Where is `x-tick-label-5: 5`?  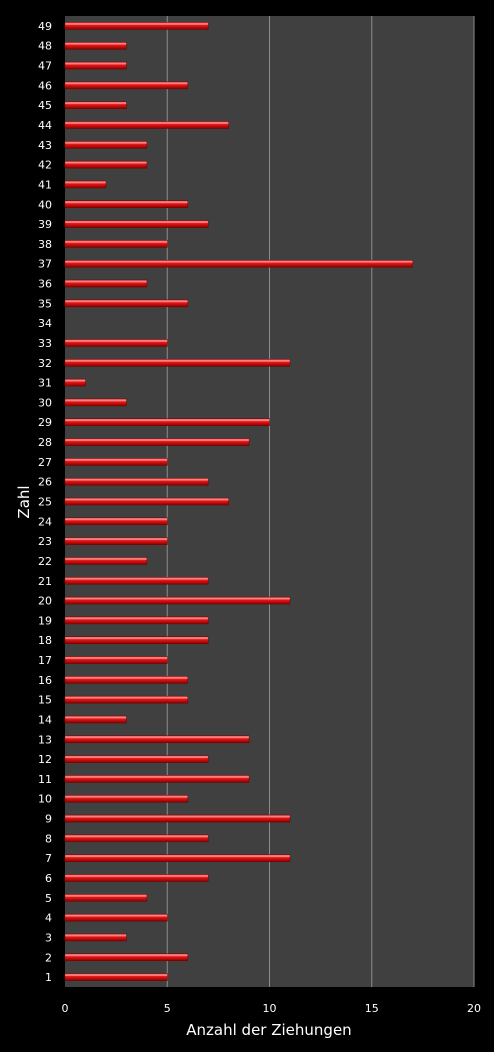 x-tick-label-5: 5 is located at coordinates (167, 1008).